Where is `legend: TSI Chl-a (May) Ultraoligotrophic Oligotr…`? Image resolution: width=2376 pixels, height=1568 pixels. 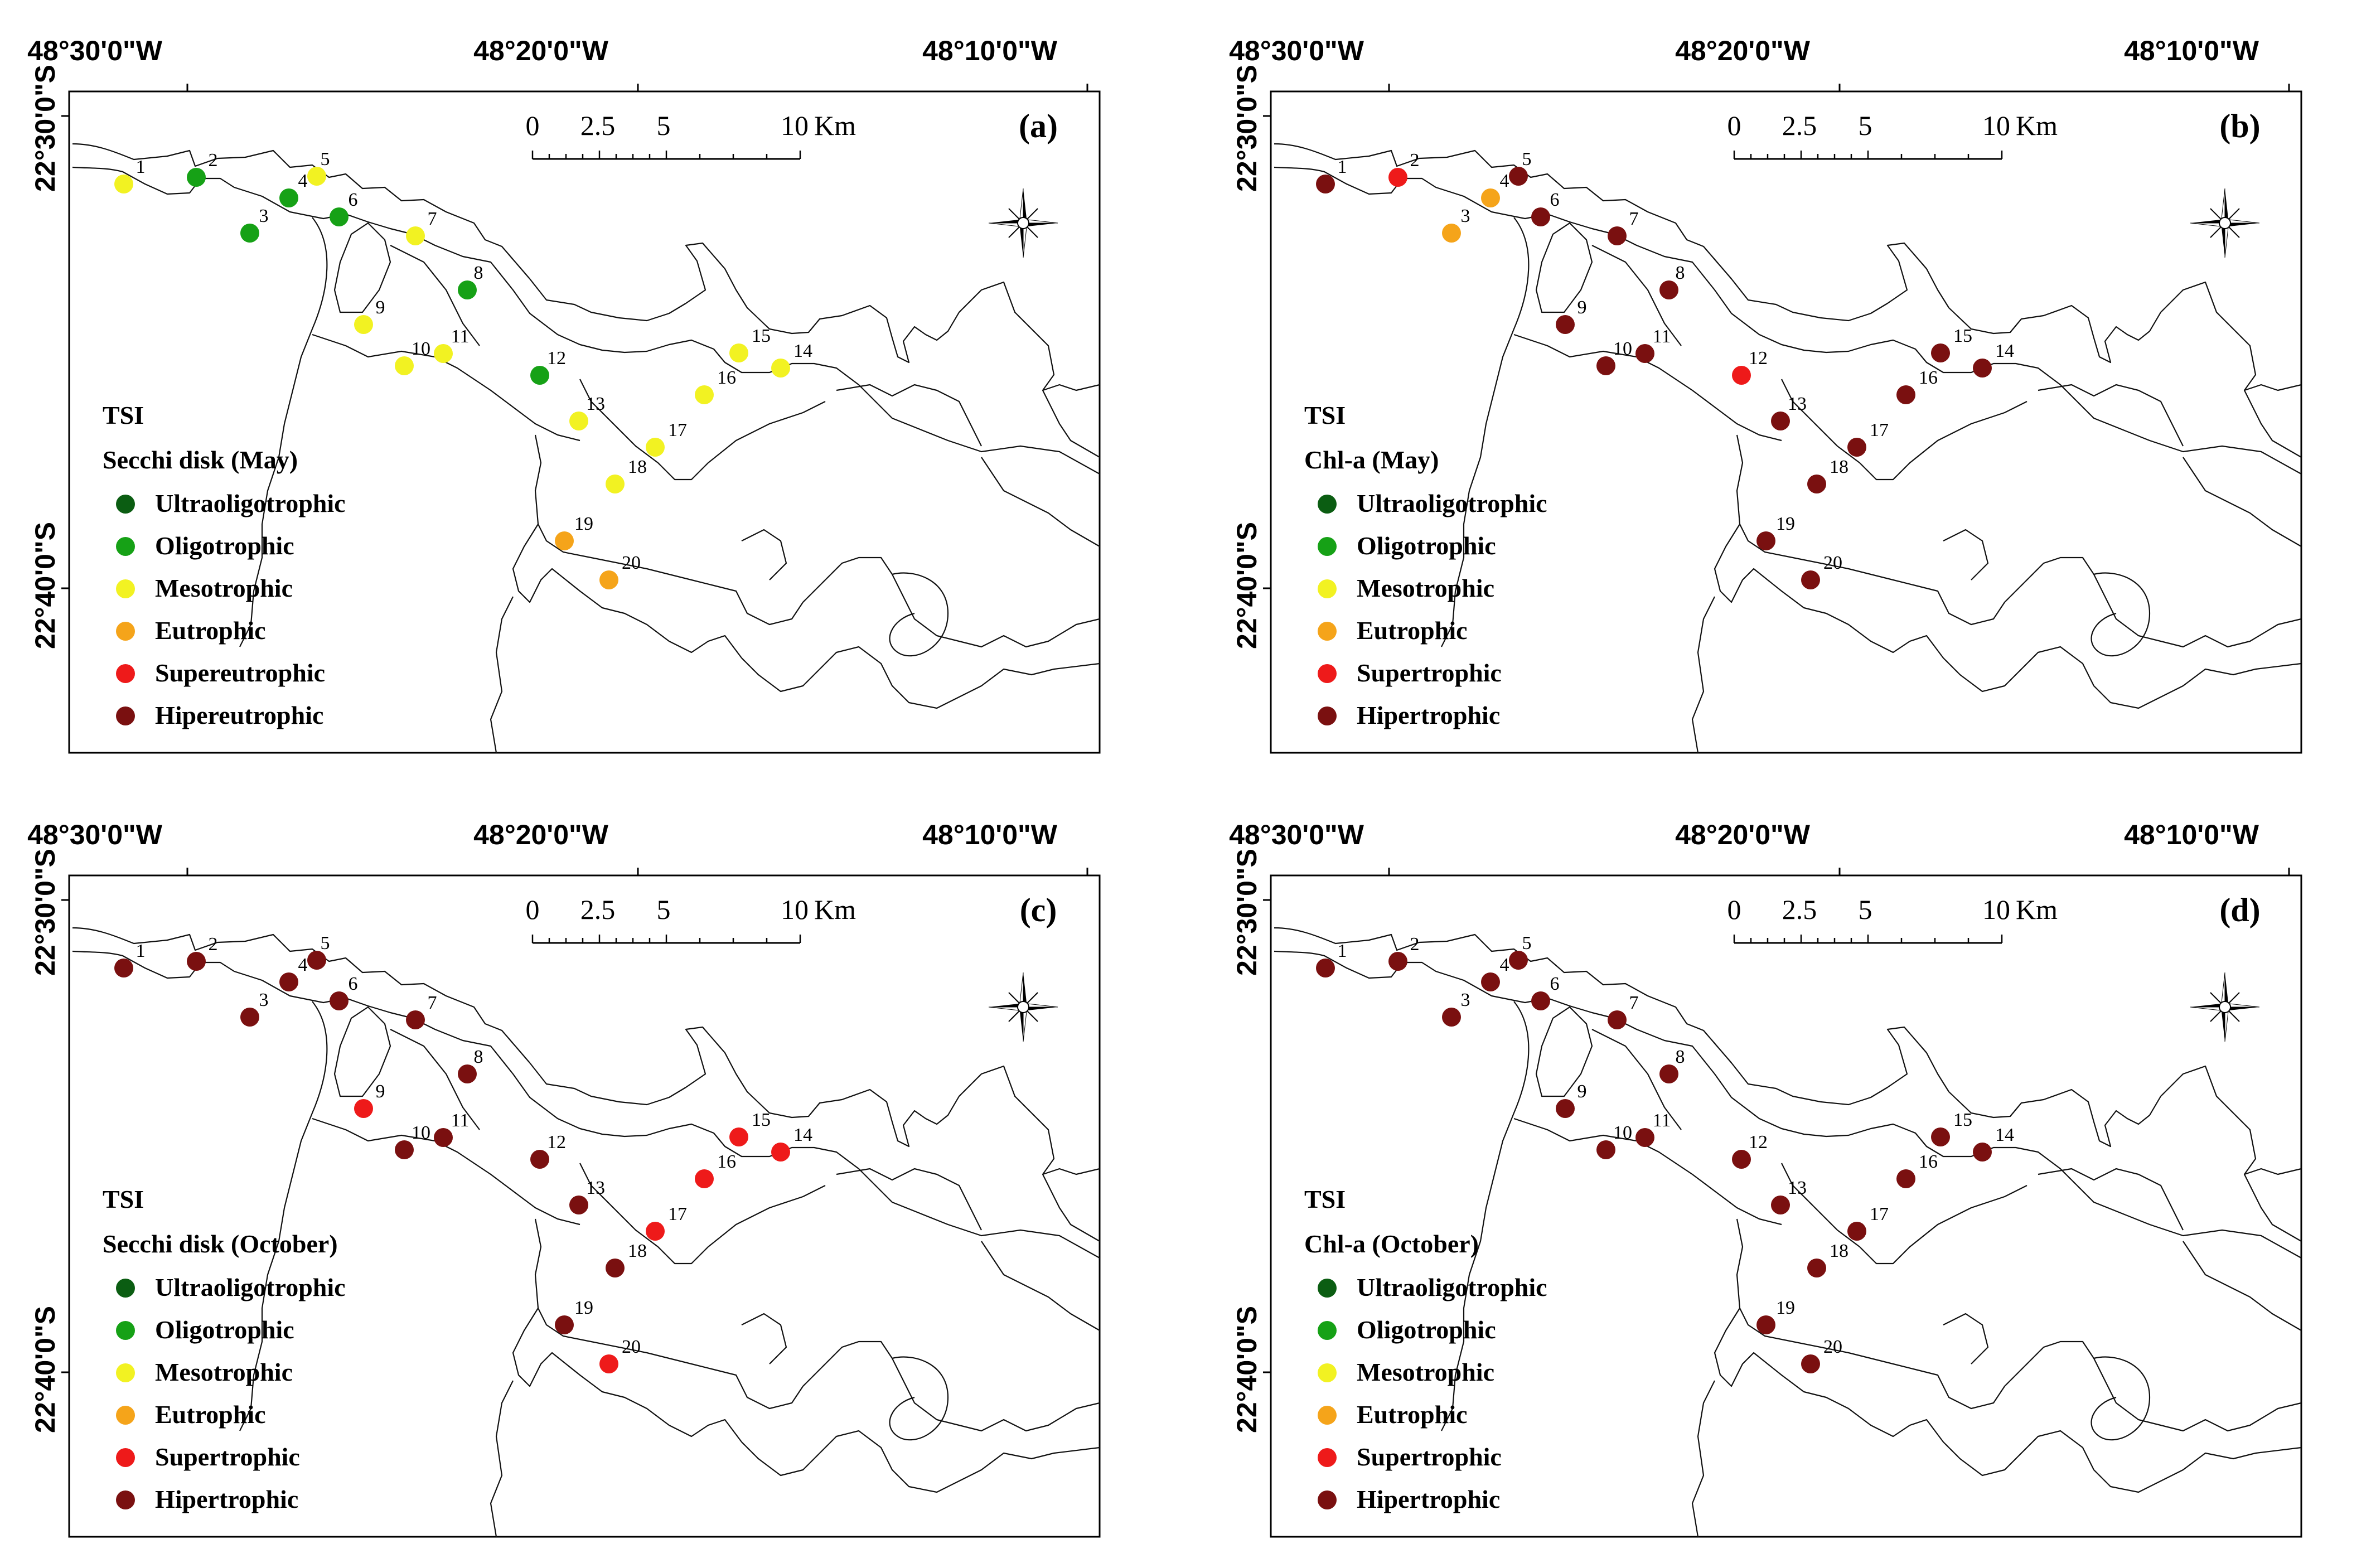
legend: TSI Chl-a (May) Ultraoligotrophic Oligotr… is located at coordinates (1425, 565).